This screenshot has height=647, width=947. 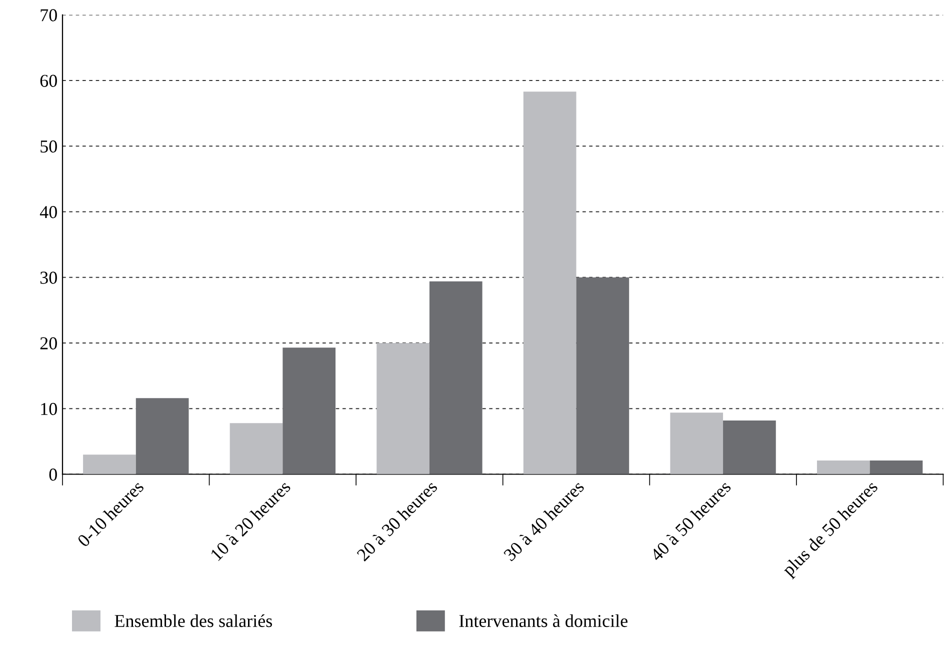 I want to click on y-tick-label: 50, so click(x=48, y=146).